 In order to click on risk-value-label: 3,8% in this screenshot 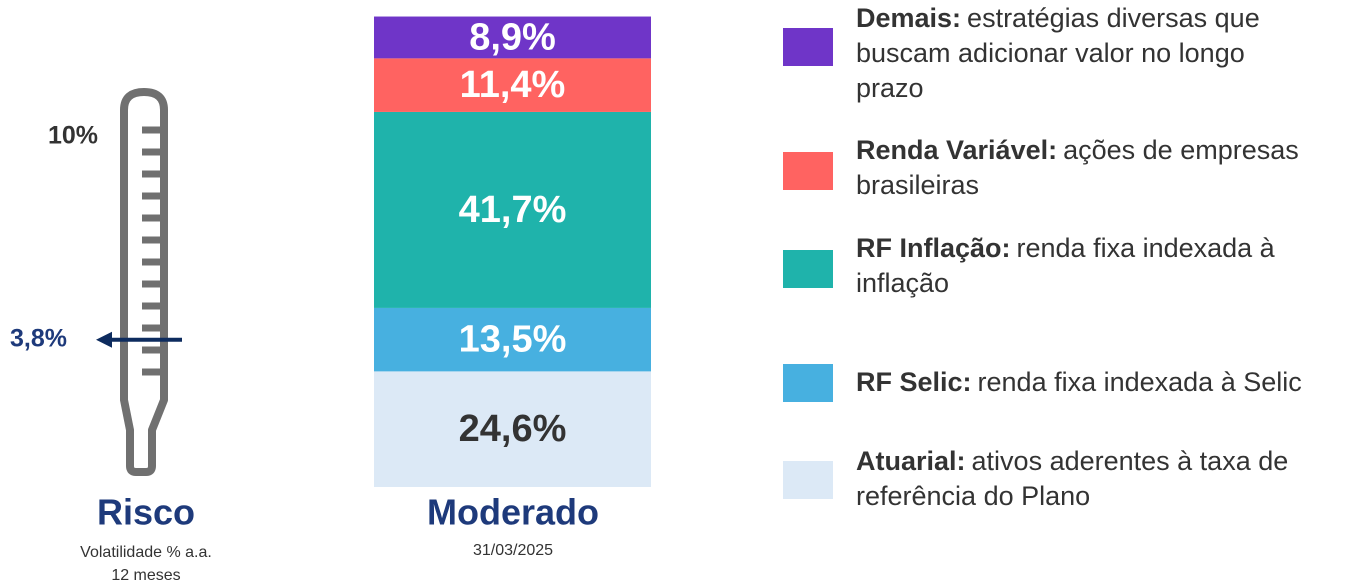, I will do `click(38, 338)`.